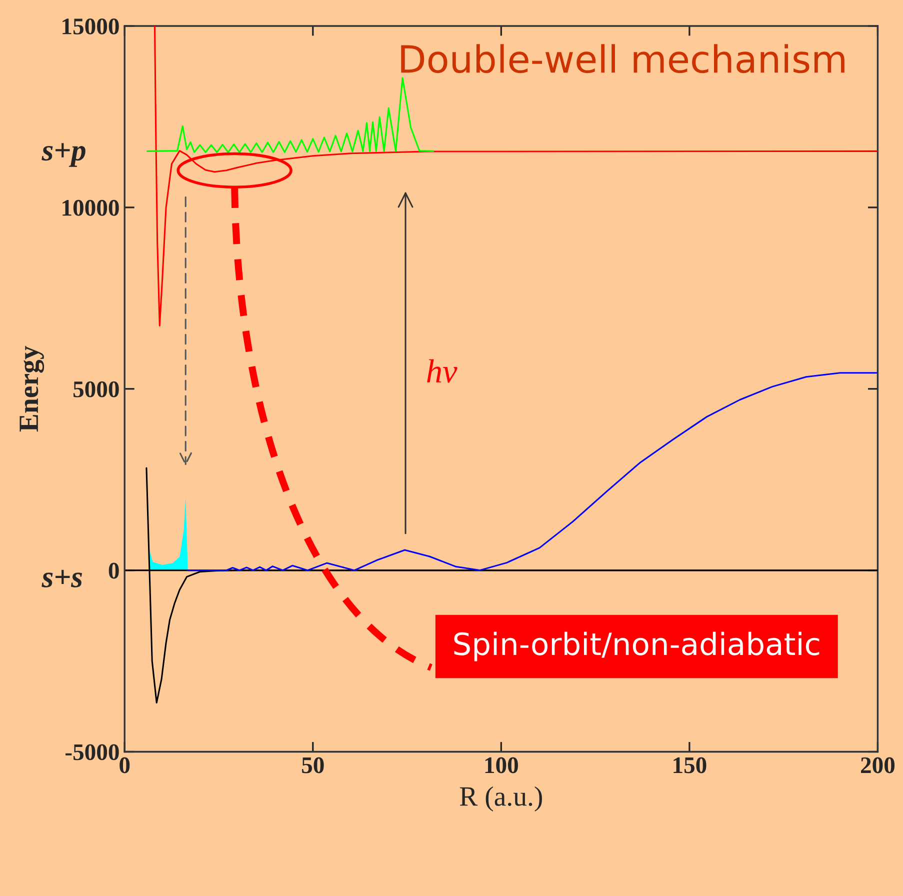 Image resolution: width=903 pixels, height=896 pixels. I want to click on y-tick-label: 5000, so click(96, 389).